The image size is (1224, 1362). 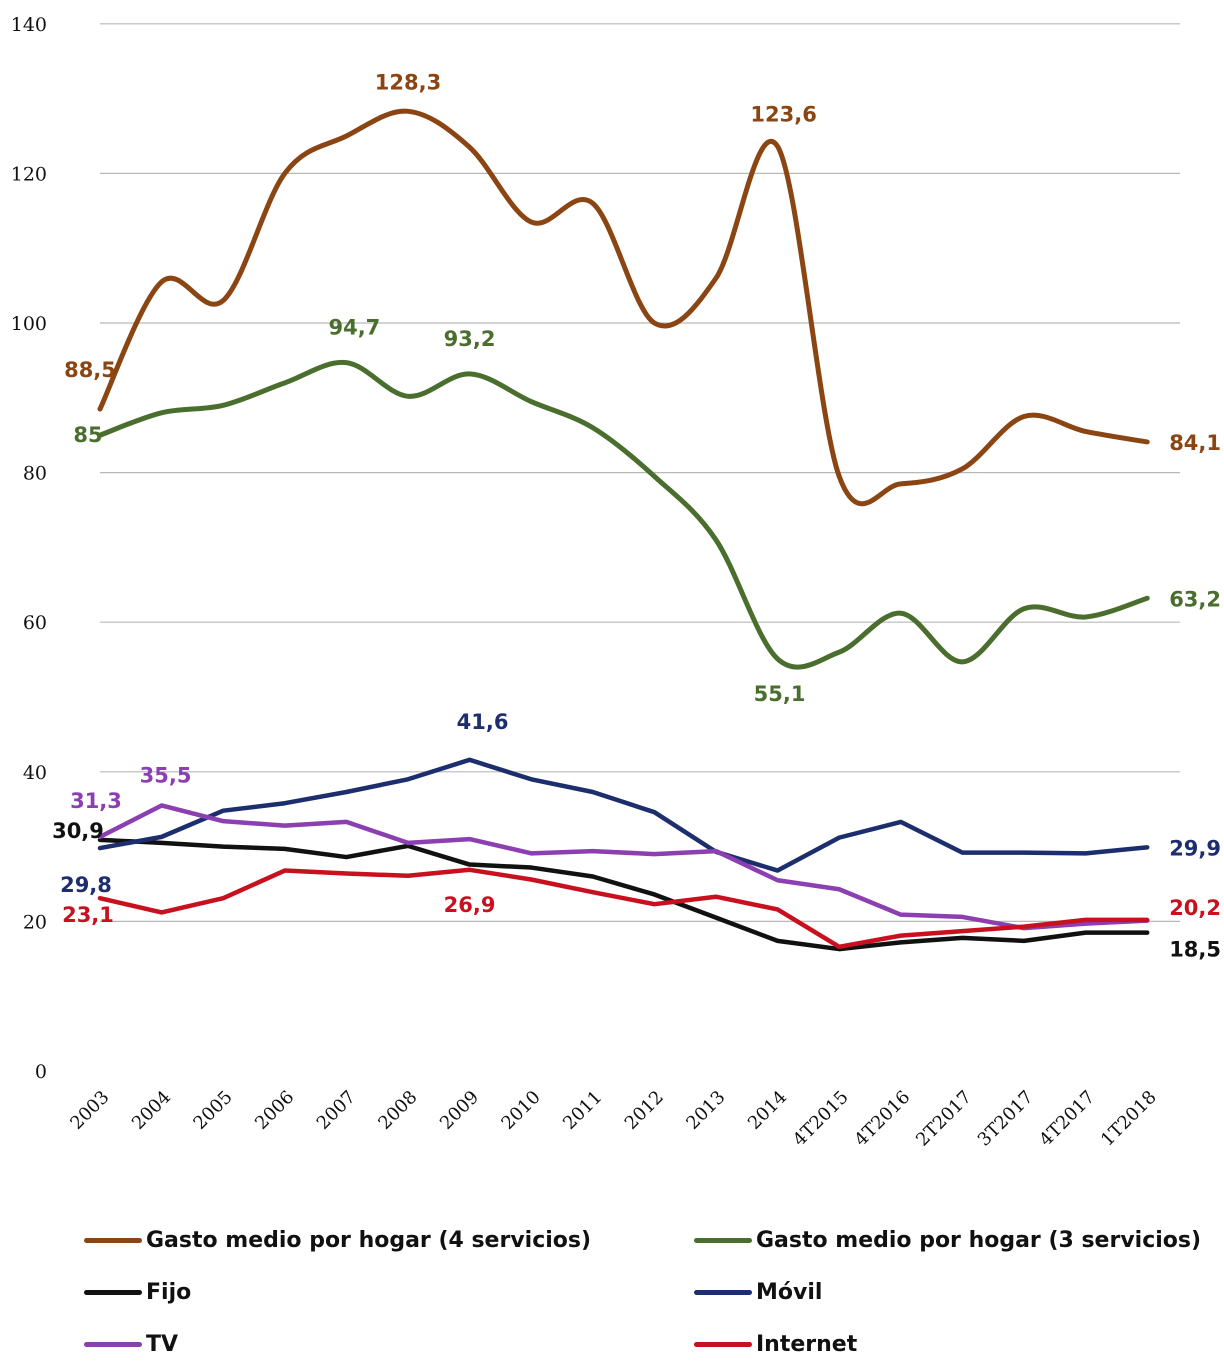 What do you see at coordinates (1195, 599) in the screenshot?
I see `data-label: 63,2` at bounding box center [1195, 599].